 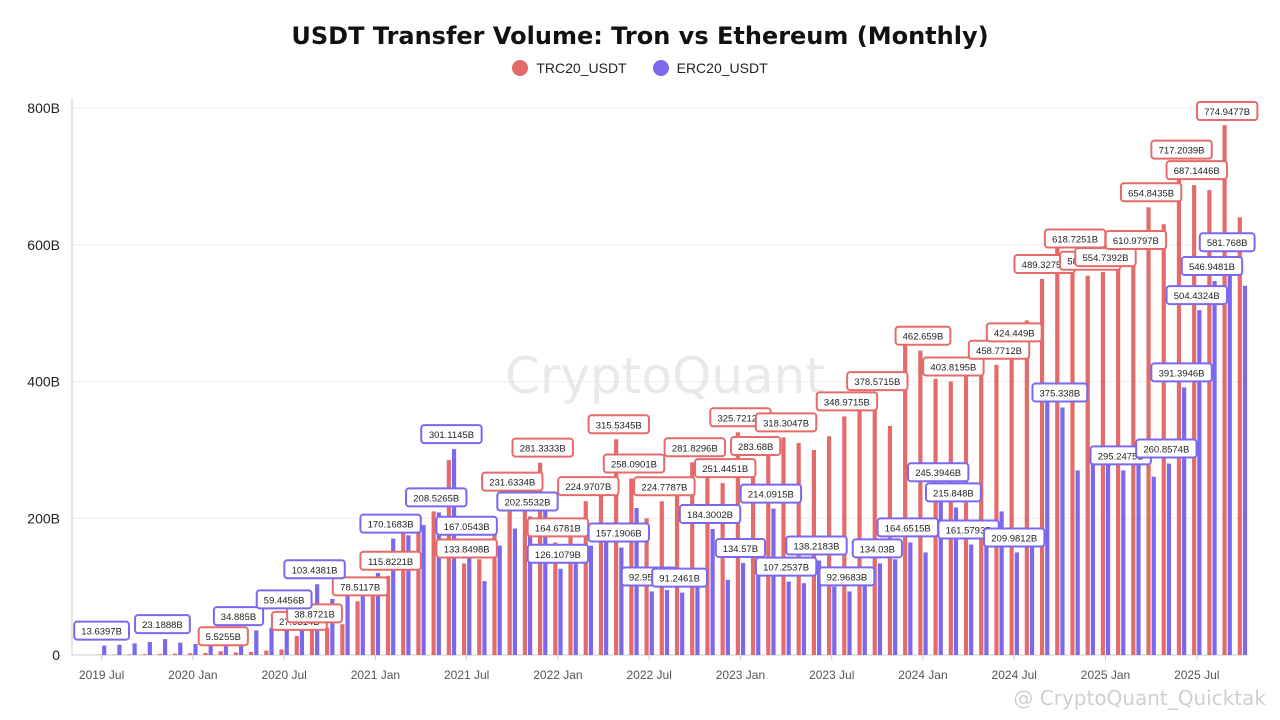 I want to click on data-label: 391.3946B, so click(x=1182, y=373).